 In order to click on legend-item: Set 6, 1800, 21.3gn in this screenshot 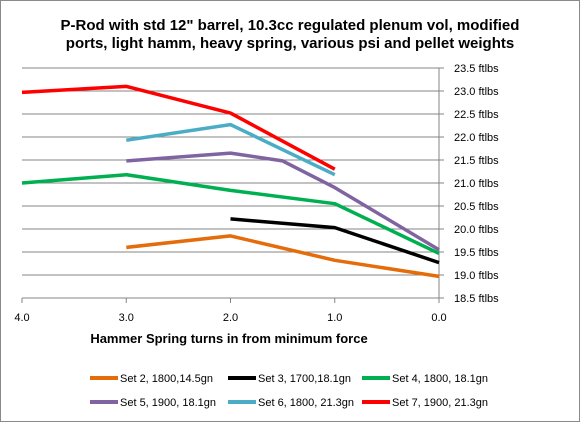, I will do `click(291, 403)`.